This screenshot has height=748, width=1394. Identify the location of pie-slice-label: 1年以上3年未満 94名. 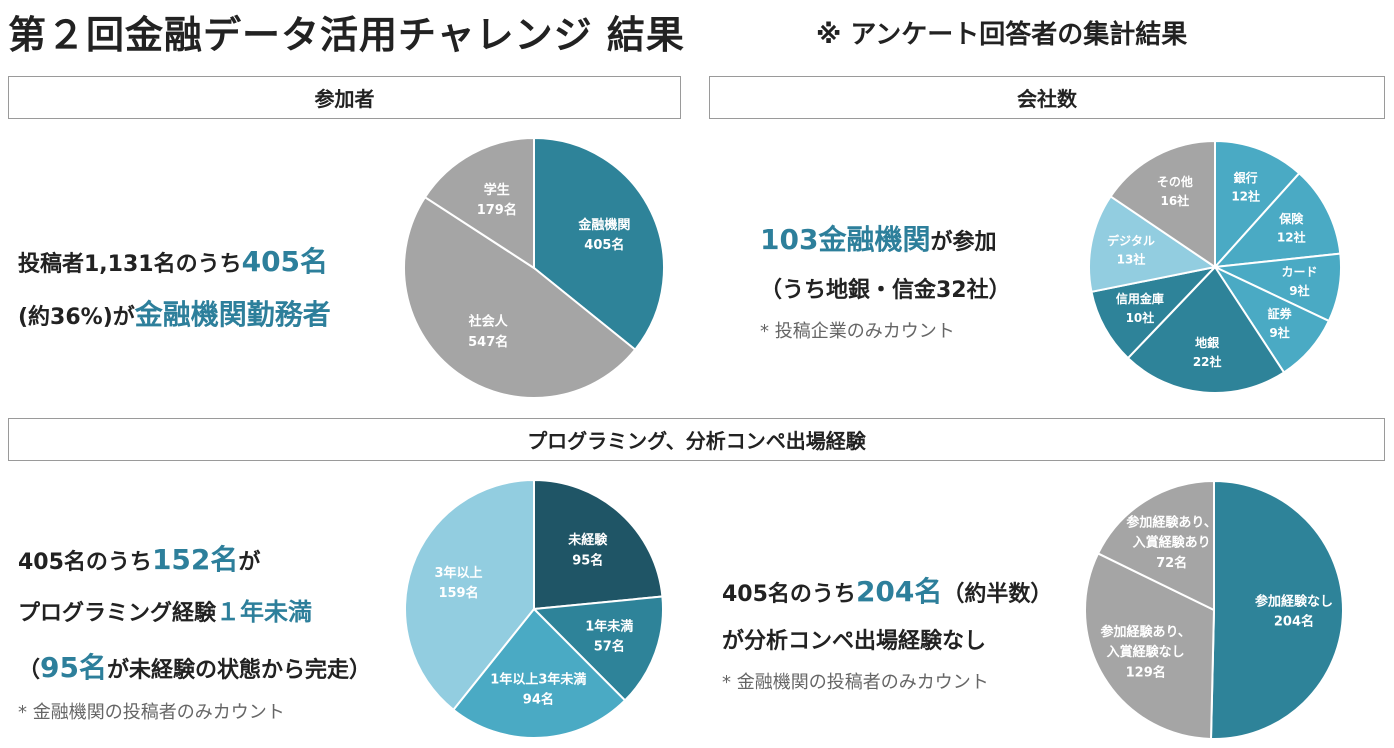
(538, 689).